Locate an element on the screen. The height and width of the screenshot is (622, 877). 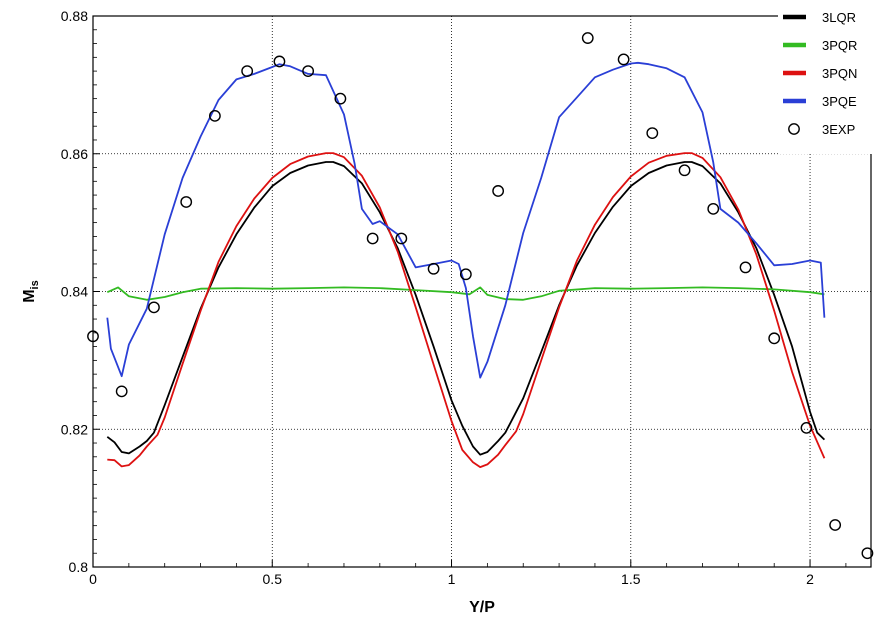
y-tick-label: 0.8 is located at coordinates (79, 567).